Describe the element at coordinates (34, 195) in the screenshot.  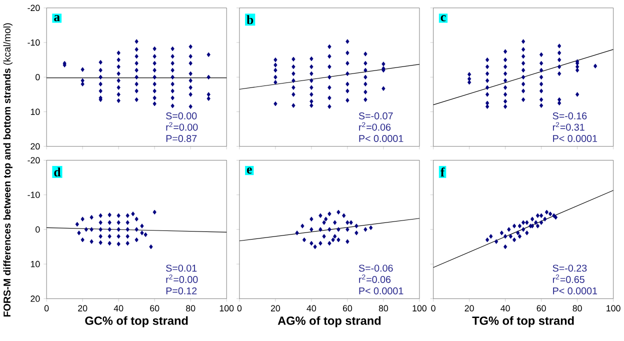
I see `y-tick-label: -10` at that location.